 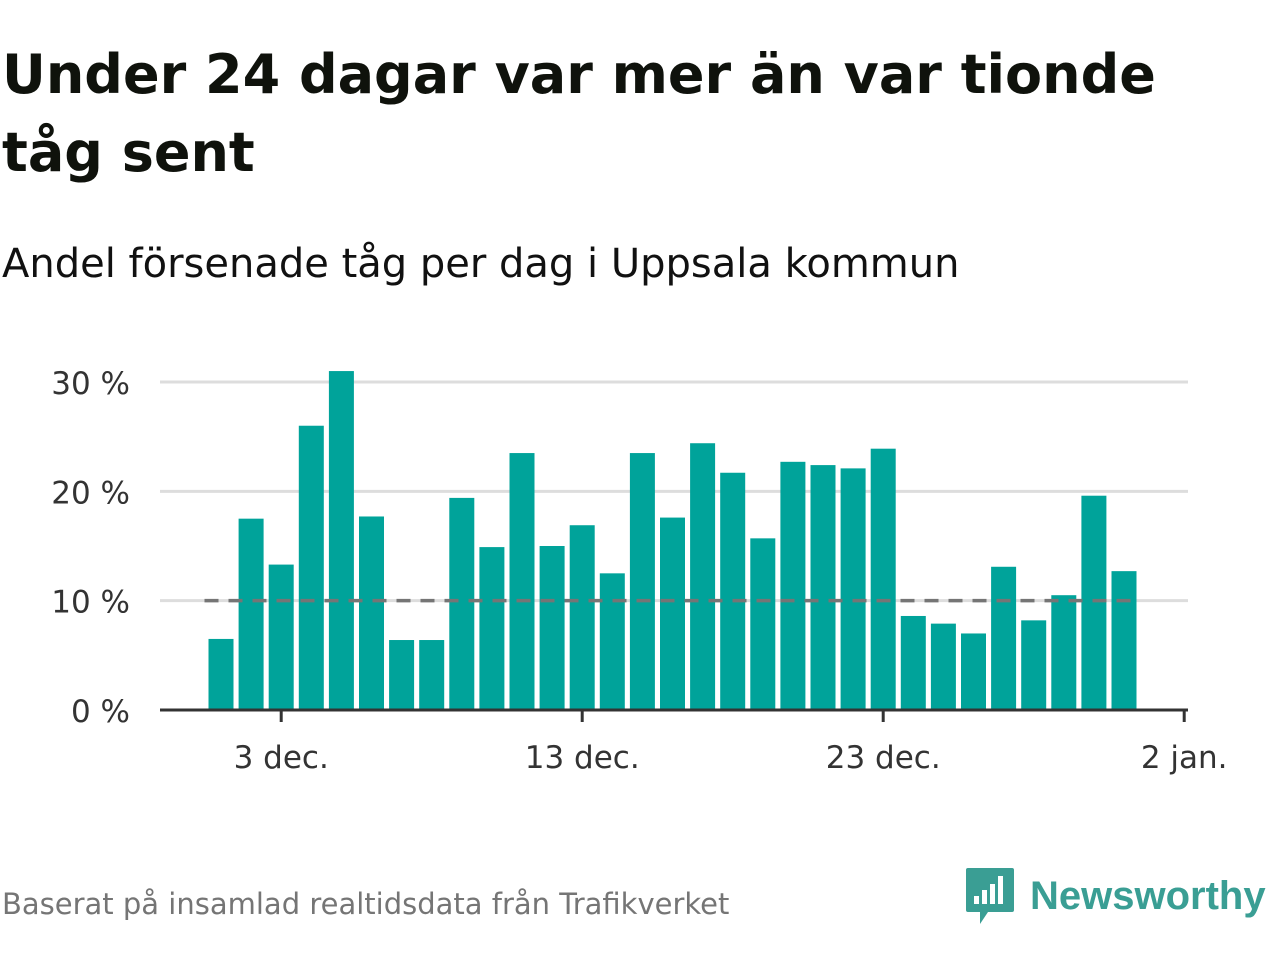 I want to click on x-tick-label: 13 dec., so click(x=582, y=758).